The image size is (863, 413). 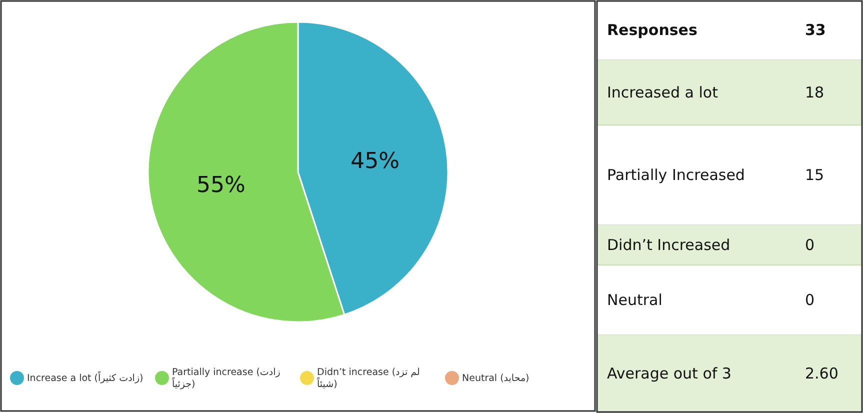 I want to click on data-label: 45%, so click(x=375, y=161).